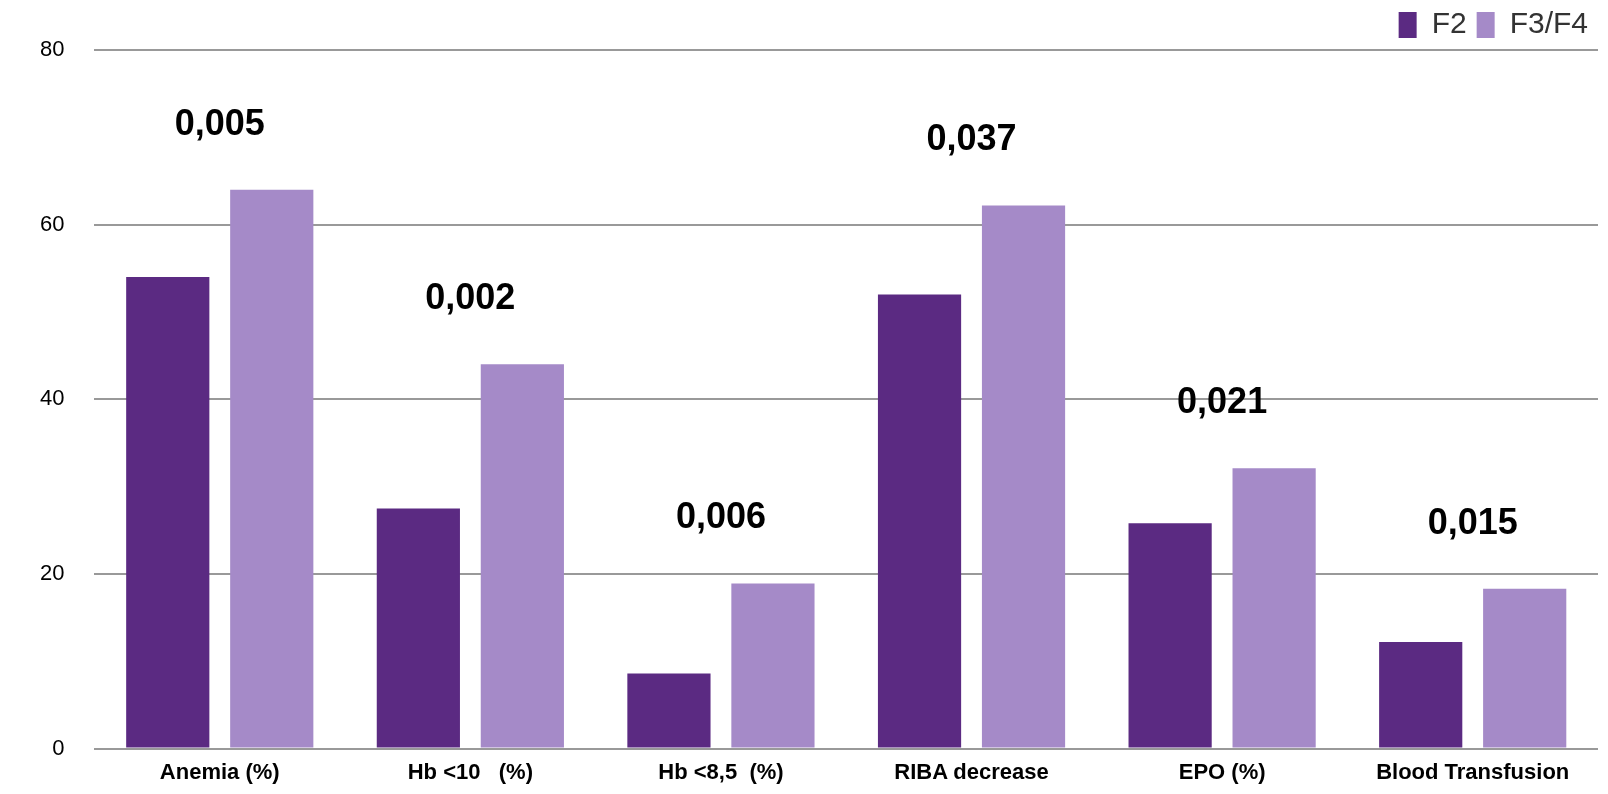 This screenshot has height=794, width=1608. What do you see at coordinates (470, 771) in the screenshot?
I see `x-tick-label: Hb <10 (%)` at bounding box center [470, 771].